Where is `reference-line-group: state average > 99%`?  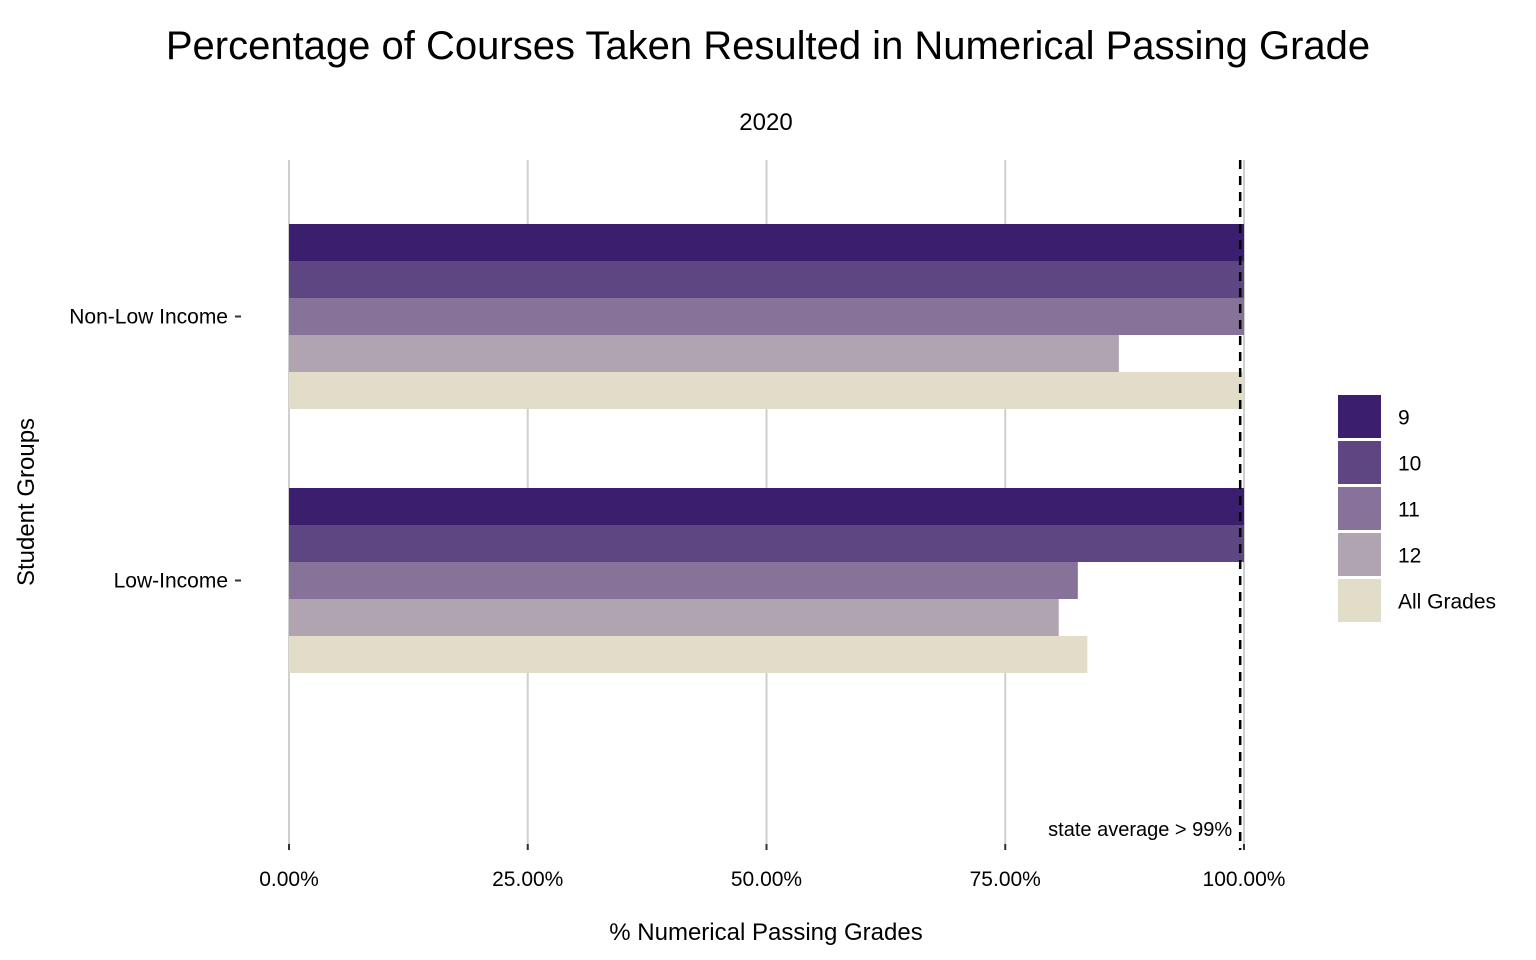 reference-line-group: state average > 99% is located at coordinates (1145, 505).